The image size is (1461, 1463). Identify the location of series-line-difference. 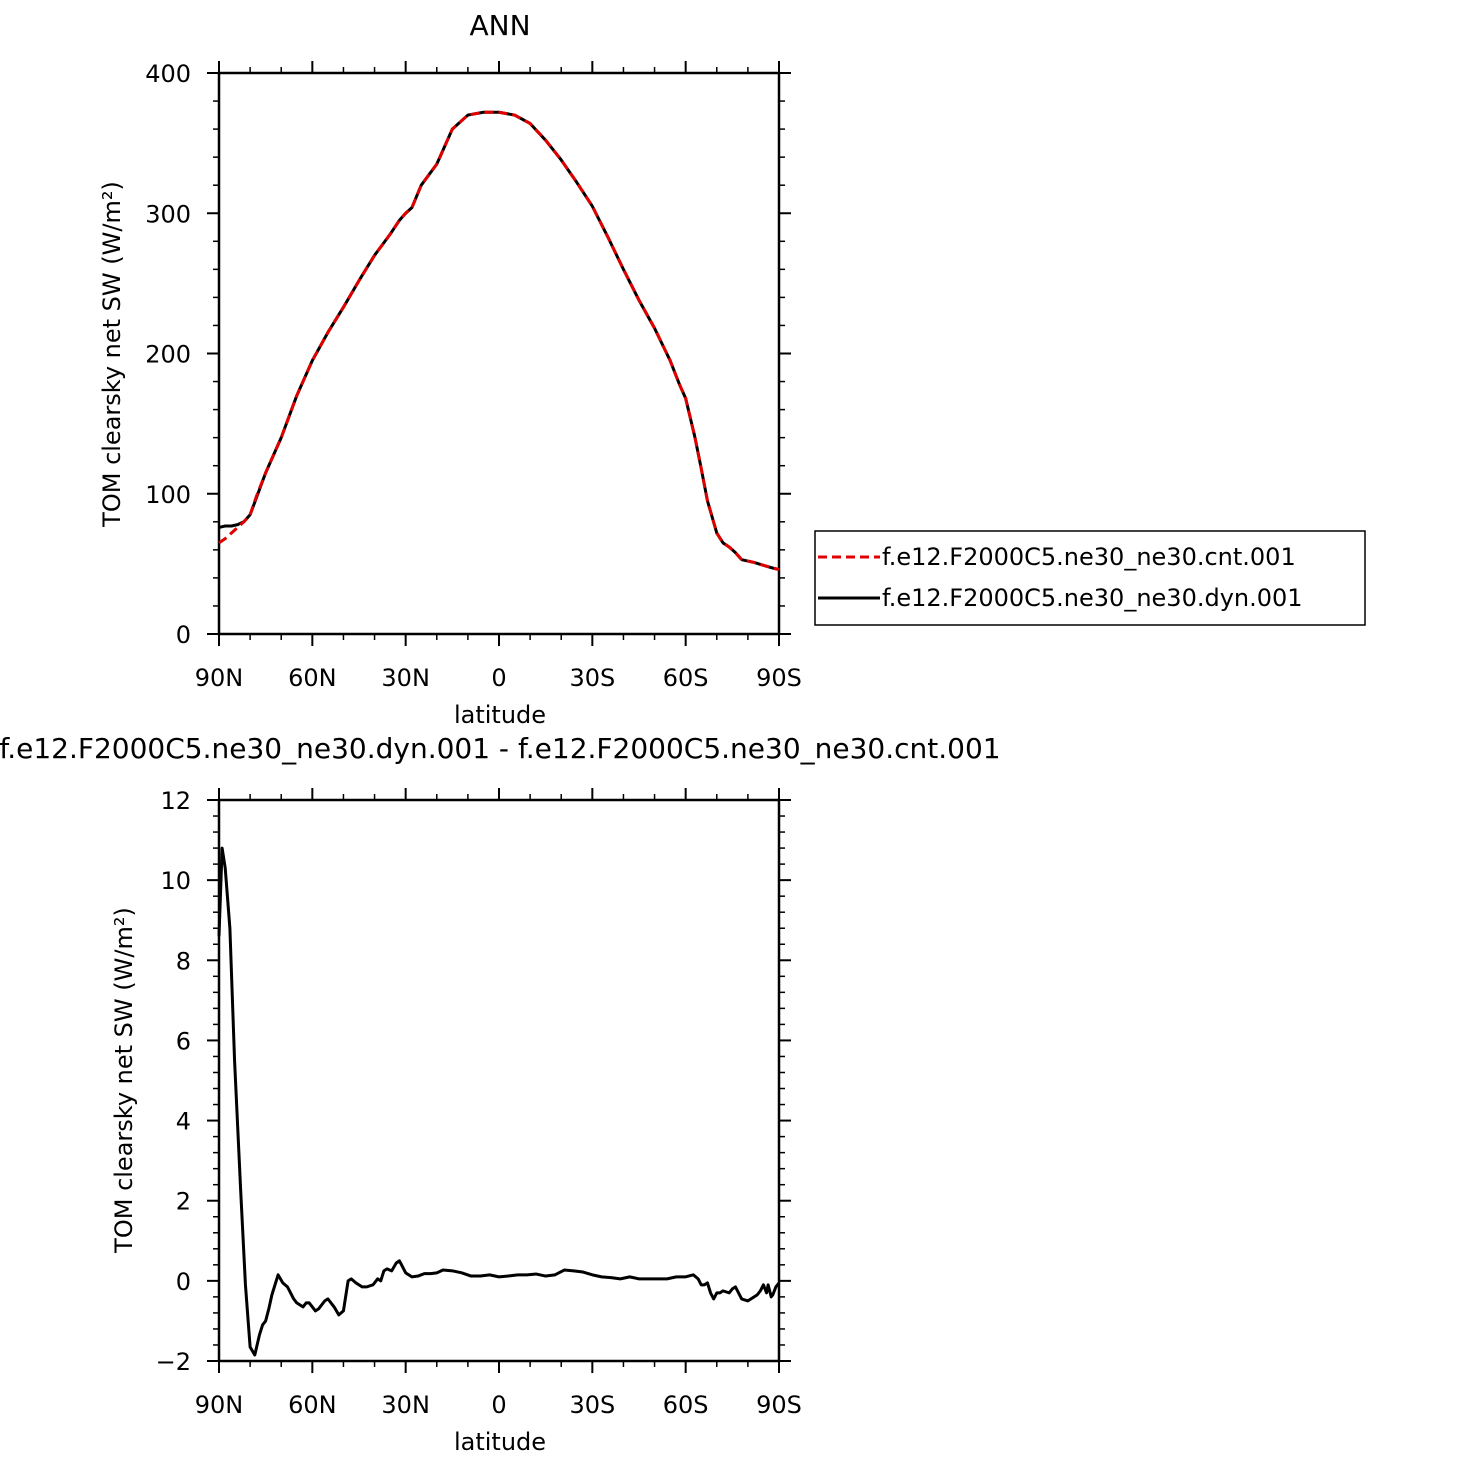
(499, 1101).